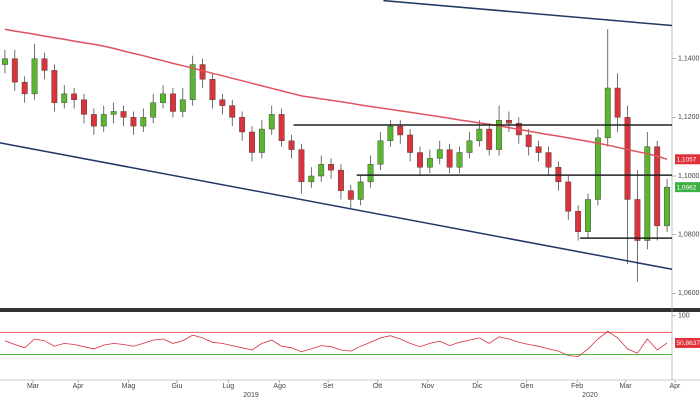 The width and height of the screenshot is (700, 400). What do you see at coordinates (279, 386) in the screenshot?
I see `x-tick-label: Ago` at bounding box center [279, 386].